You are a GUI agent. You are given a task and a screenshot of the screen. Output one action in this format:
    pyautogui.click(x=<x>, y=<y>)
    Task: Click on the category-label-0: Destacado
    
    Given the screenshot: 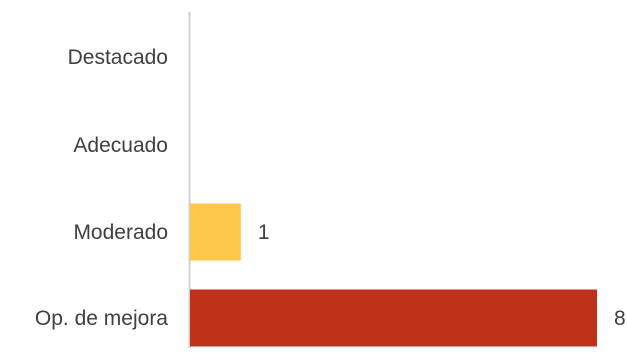 What is the action you would take?
    pyautogui.click(x=118, y=57)
    